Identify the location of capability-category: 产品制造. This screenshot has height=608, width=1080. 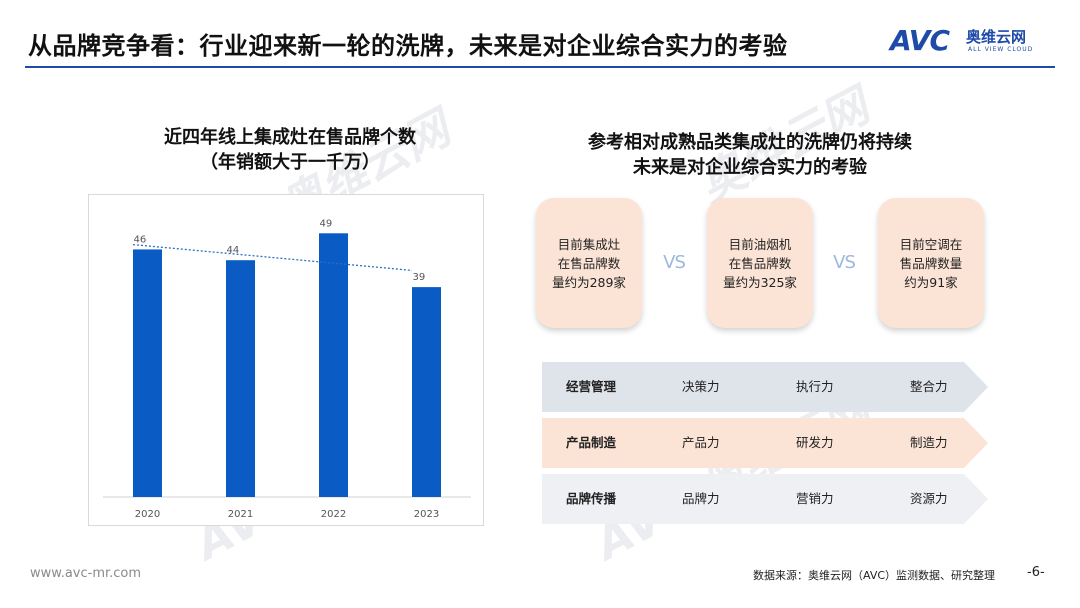
(591, 442).